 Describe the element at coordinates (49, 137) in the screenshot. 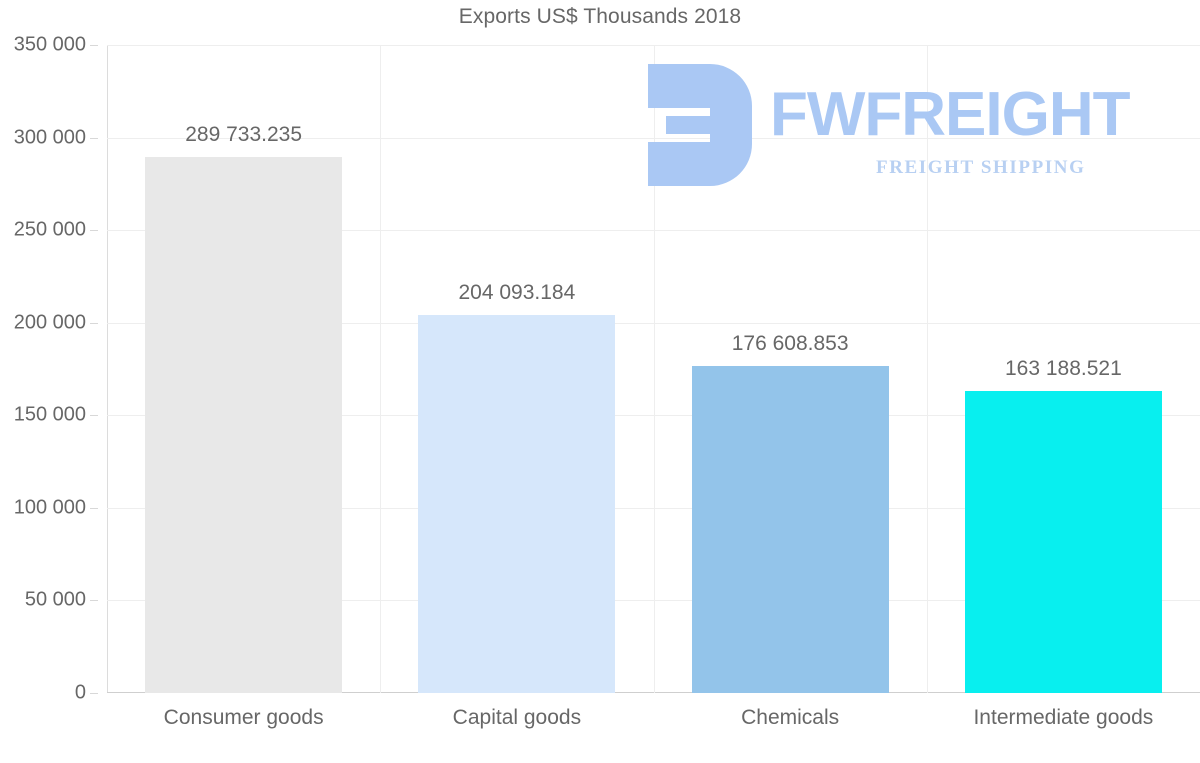

I see `y-tick-label: 300 000` at that location.